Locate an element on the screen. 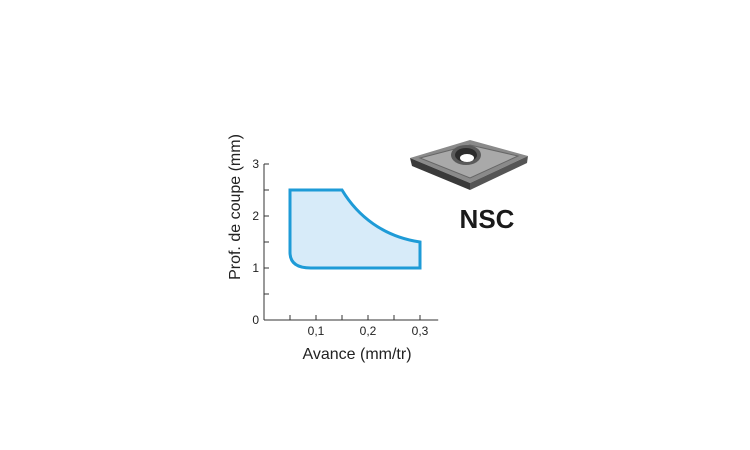  y-tick-label: 0 is located at coordinates (255, 320).